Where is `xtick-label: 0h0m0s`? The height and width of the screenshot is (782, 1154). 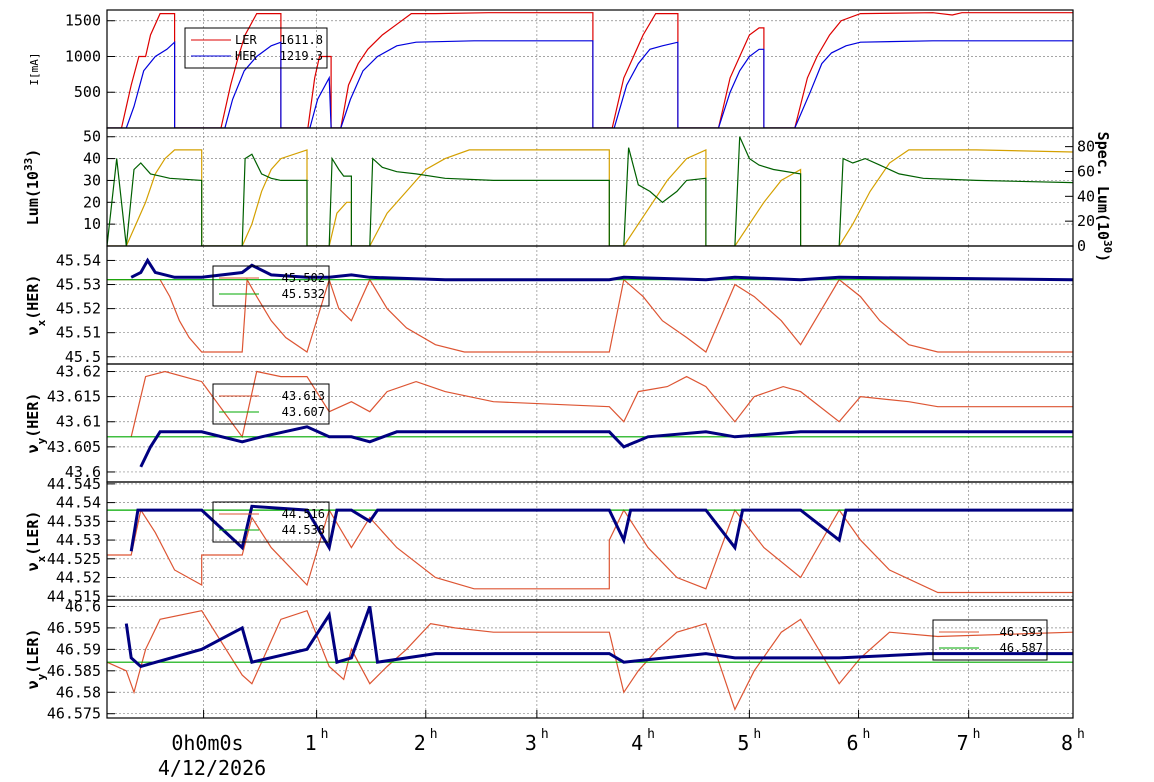 xtick-label: 0h0m0s is located at coordinates (207, 743).